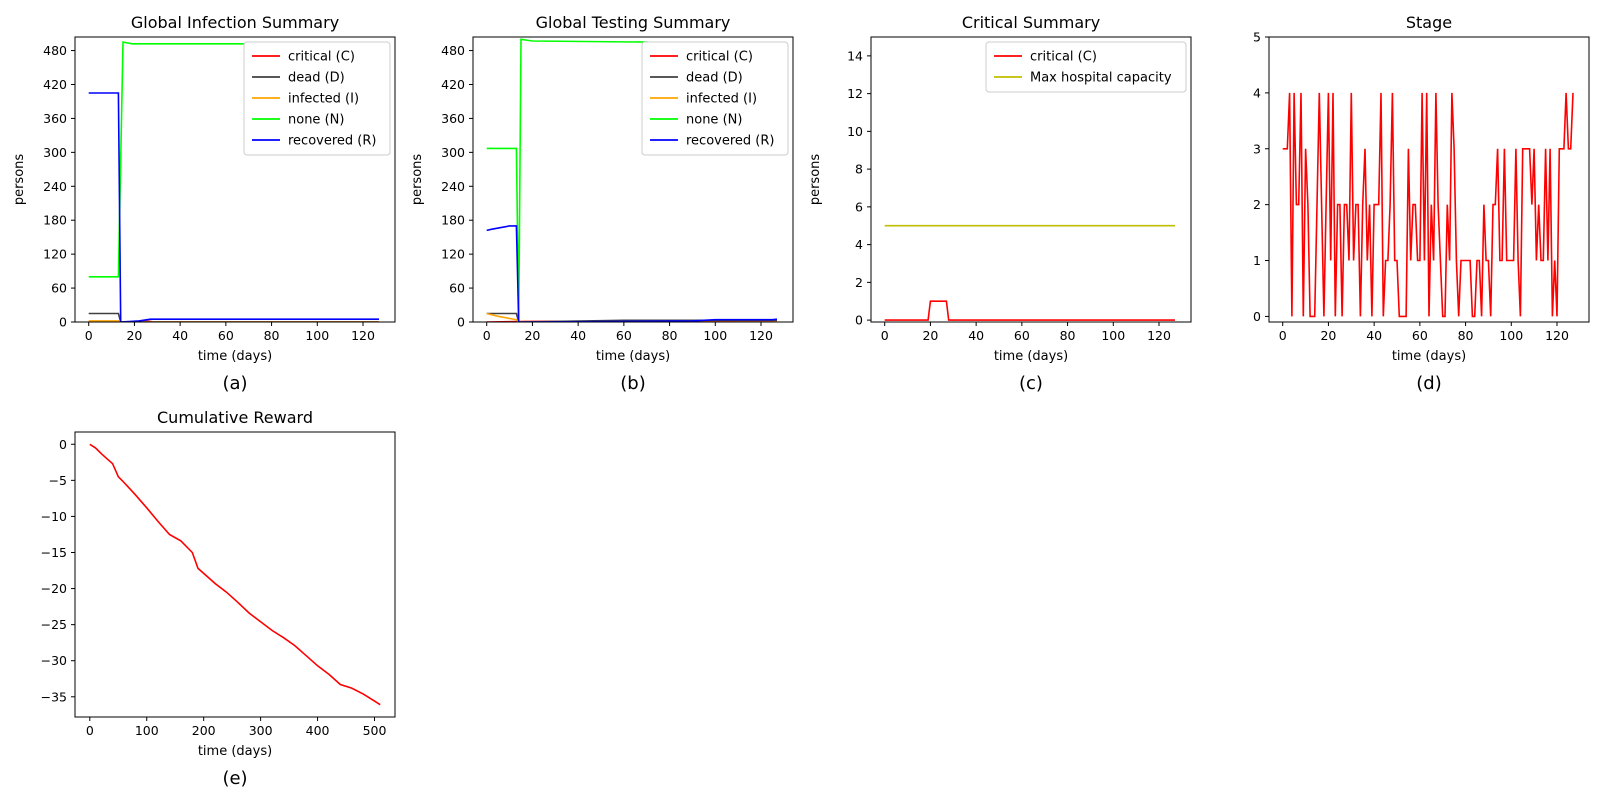  I want to click on legend-label: dead (D), so click(316, 78).